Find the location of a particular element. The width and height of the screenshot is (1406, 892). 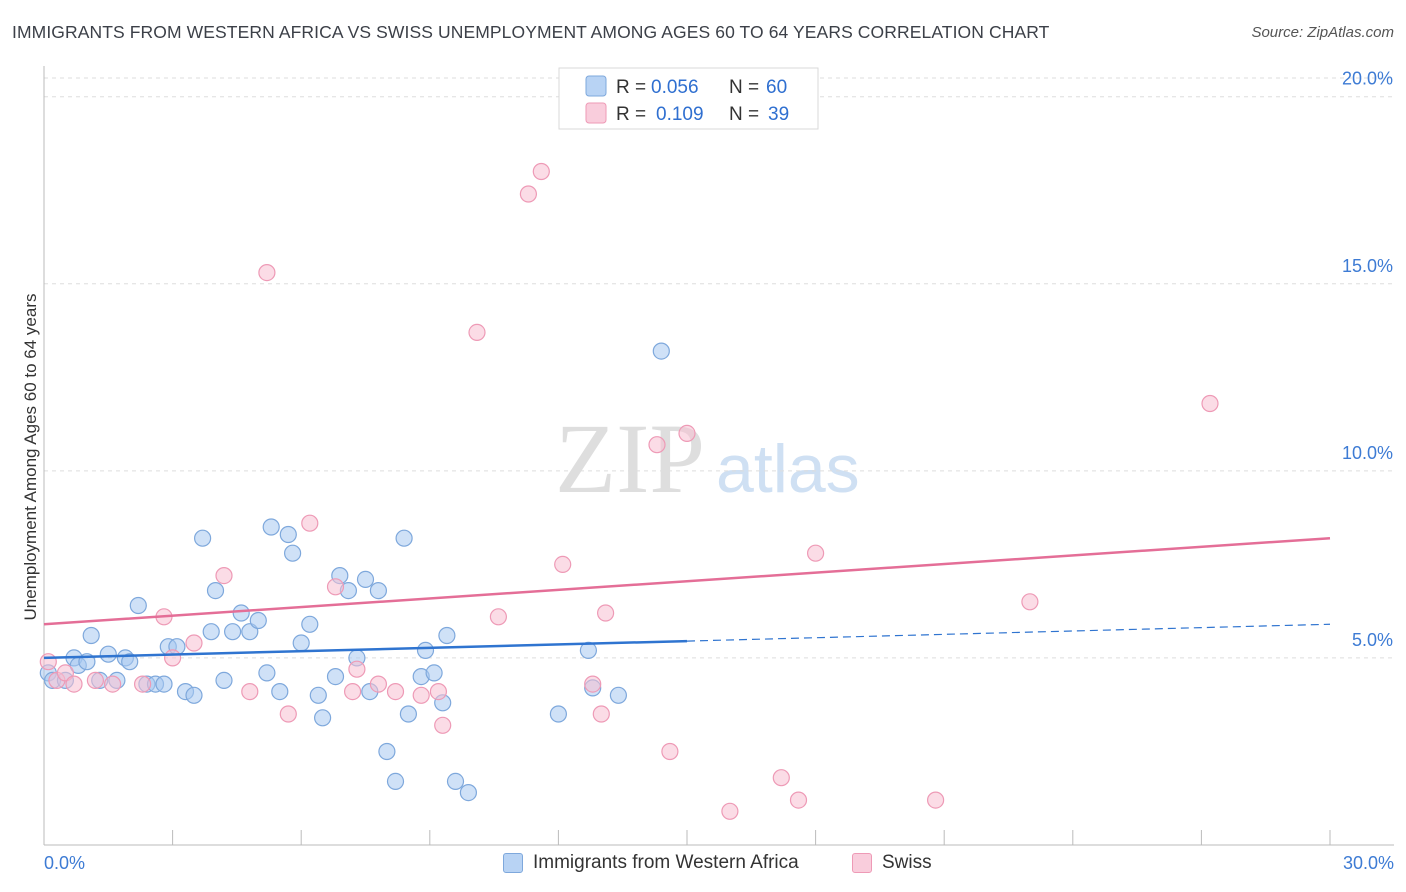

legend-swatch-pink is located at coordinates (596, 113).